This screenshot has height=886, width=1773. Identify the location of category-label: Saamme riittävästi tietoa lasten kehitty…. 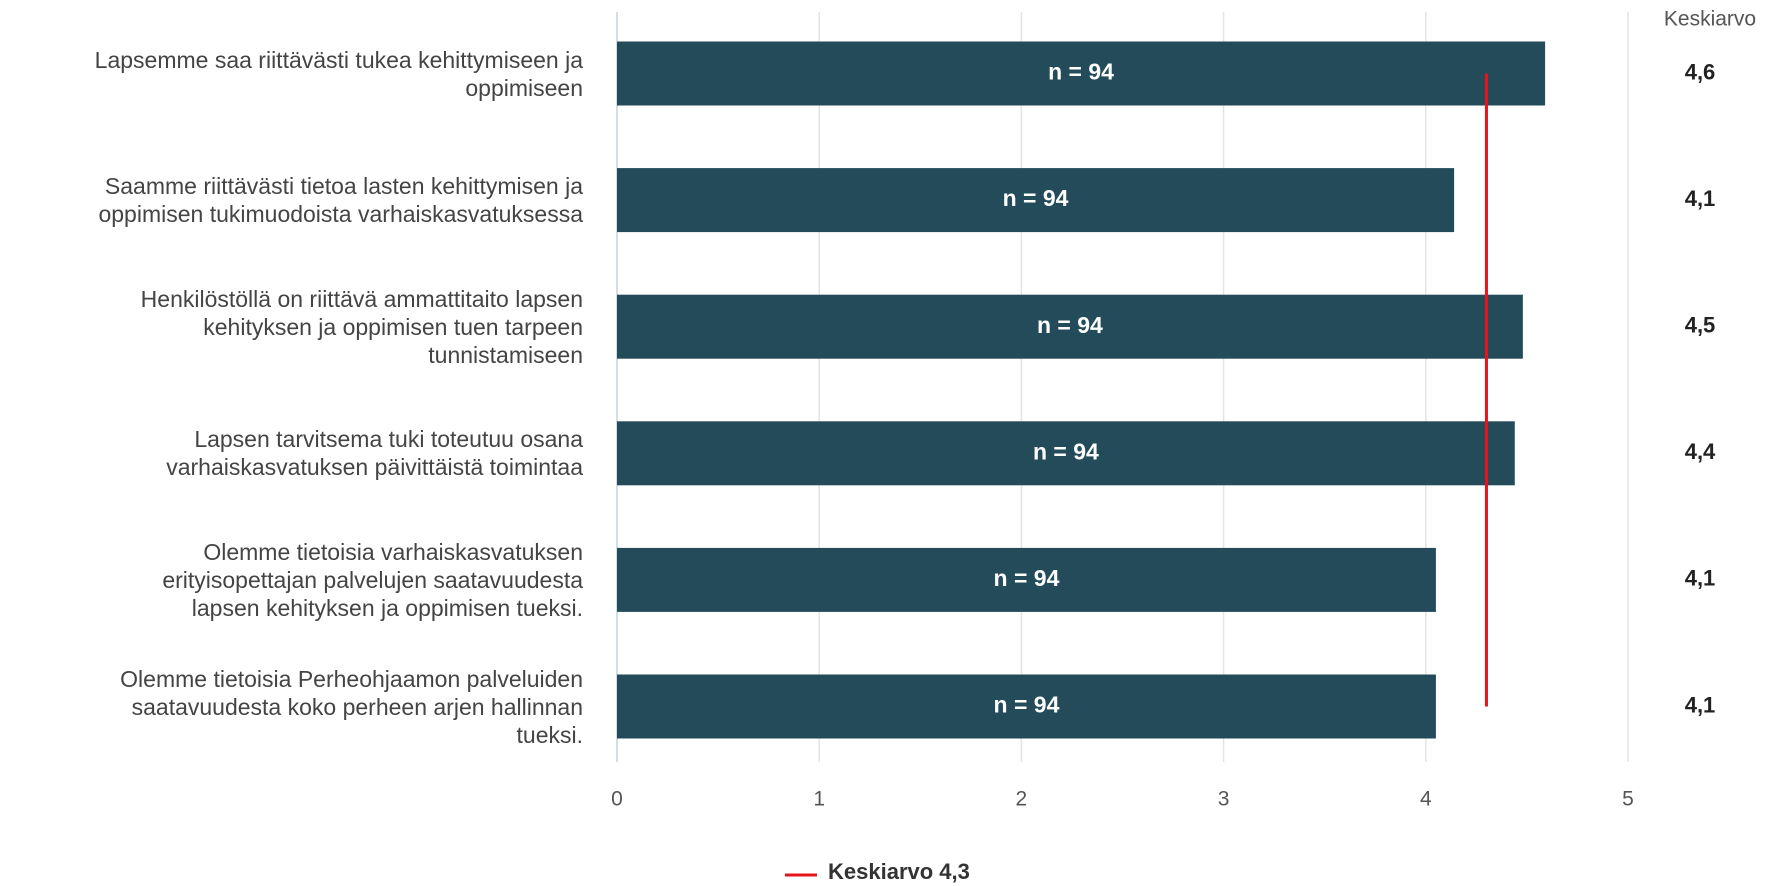
(340, 200).